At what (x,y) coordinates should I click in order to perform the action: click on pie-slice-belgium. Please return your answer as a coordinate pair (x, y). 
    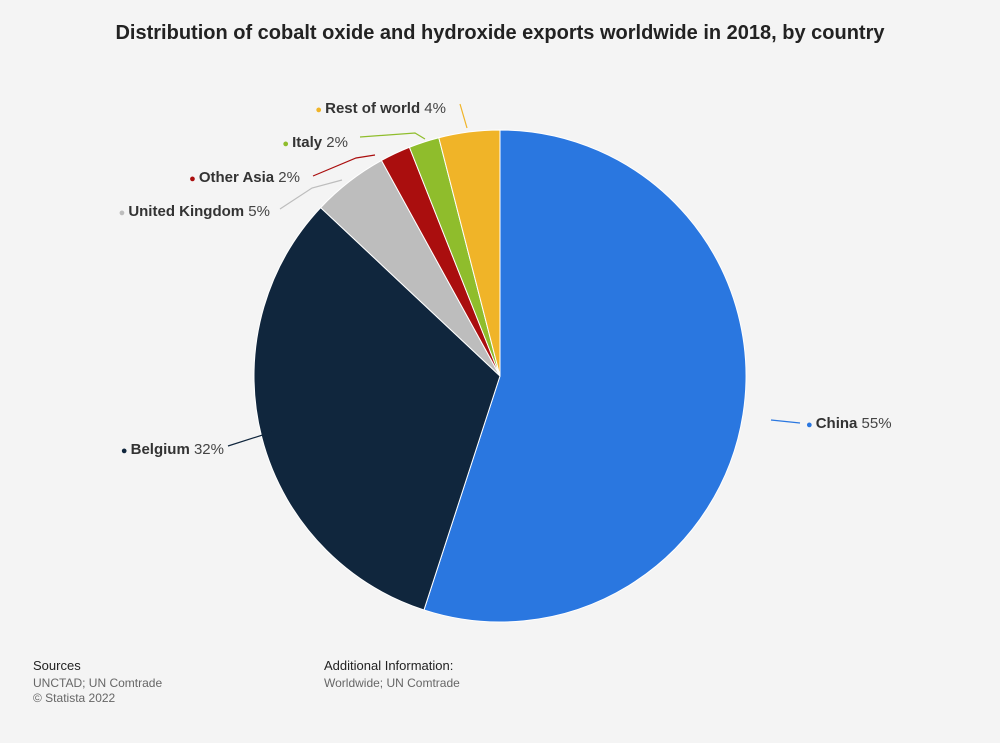
    Looking at the image, I should click on (377, 408).